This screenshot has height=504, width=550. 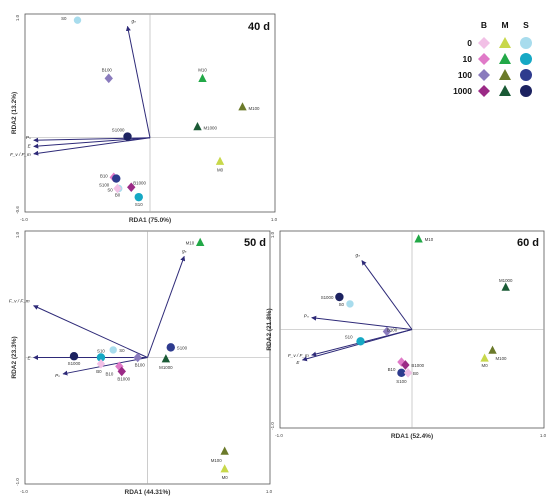 What do you see at coordinates (148, 492) in the screenshot?
I see `x-axis-title: RDA1 (44.31%)` at bounding box center [148, 492].